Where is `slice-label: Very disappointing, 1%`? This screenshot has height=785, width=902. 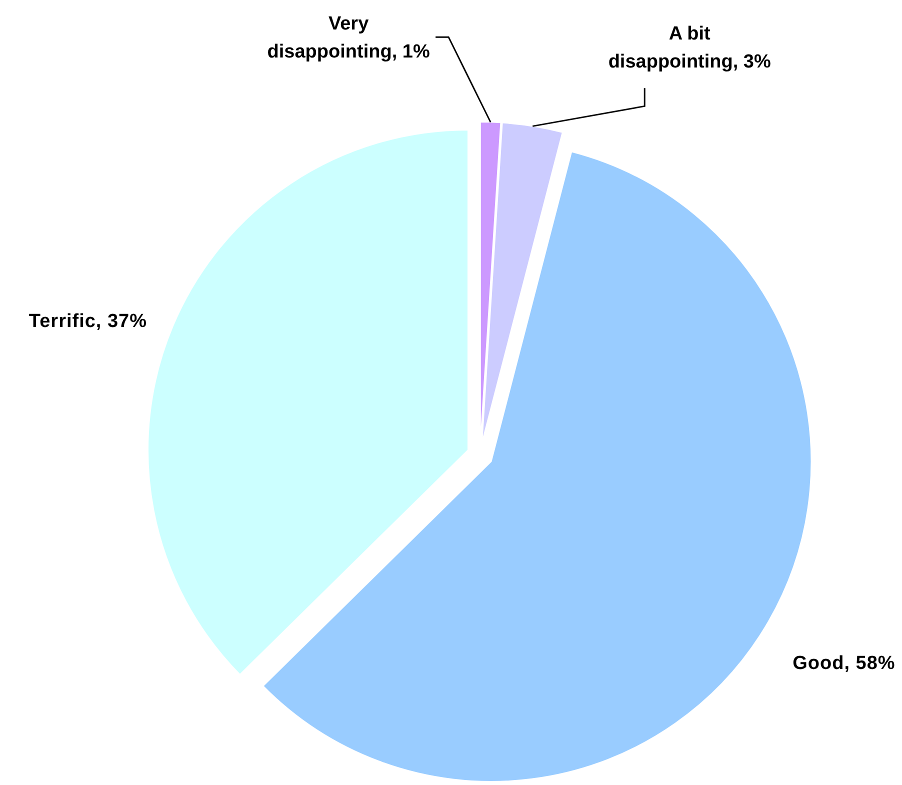 slice-label: Very disappointing, 1% is located at coordinates (348, 38).